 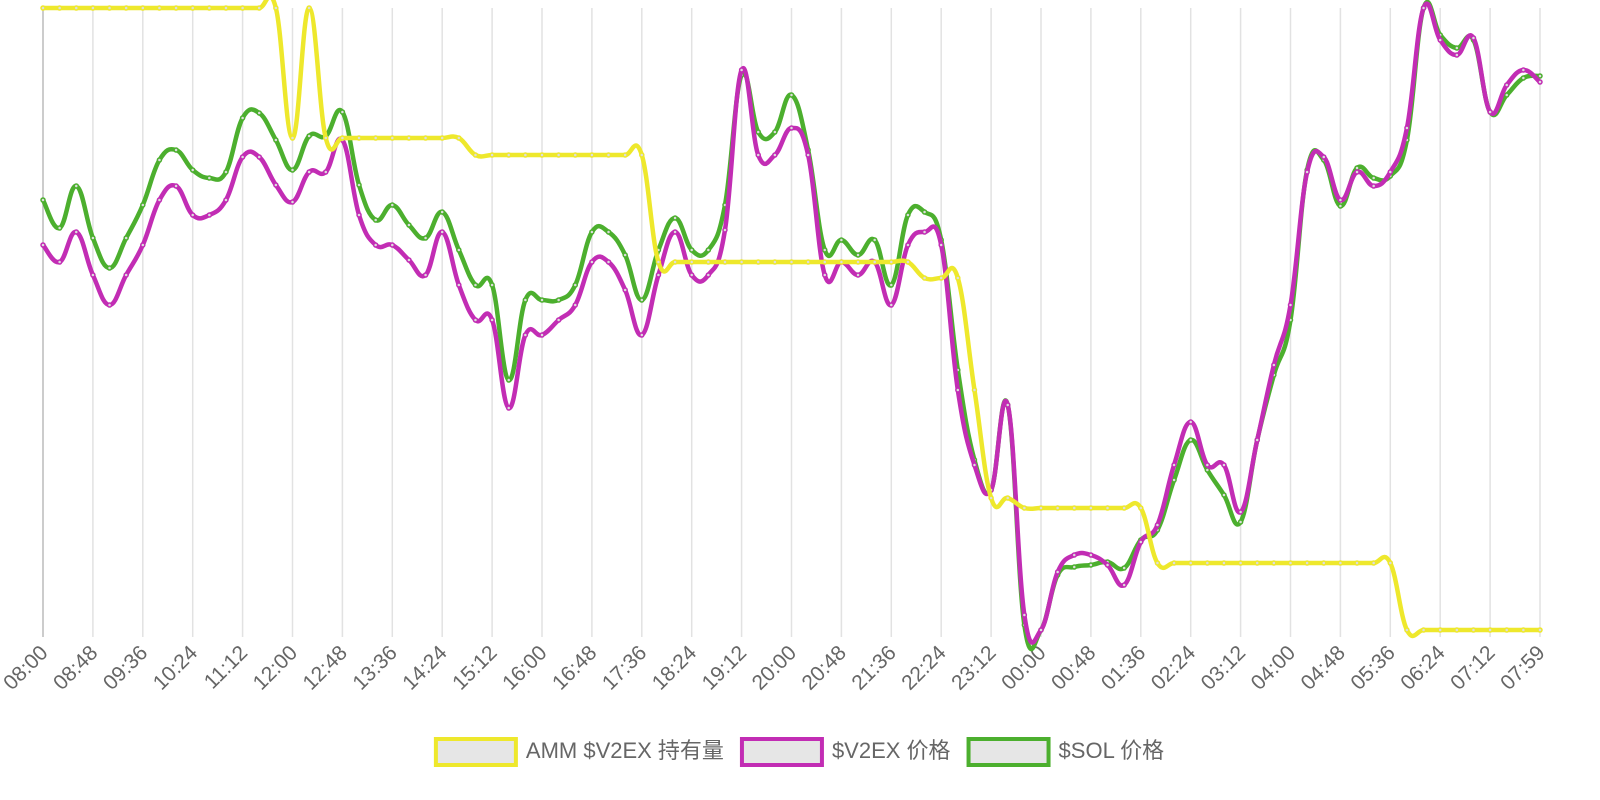 I want to click on x-tick-label: 12:00, so click(x=275, y=667).